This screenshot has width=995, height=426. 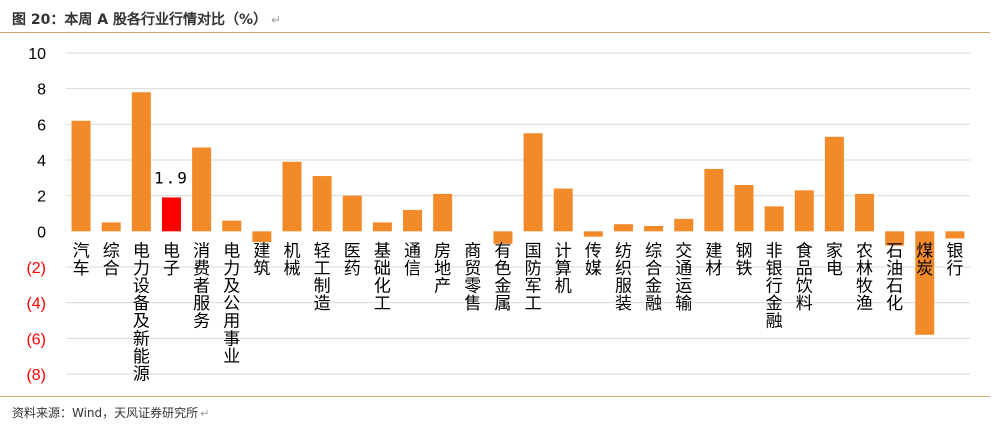 What do you see at coordinates (36, 304) in the screenshot?
I see `y-tick-label: (4)` at bounding box center [36, 304].